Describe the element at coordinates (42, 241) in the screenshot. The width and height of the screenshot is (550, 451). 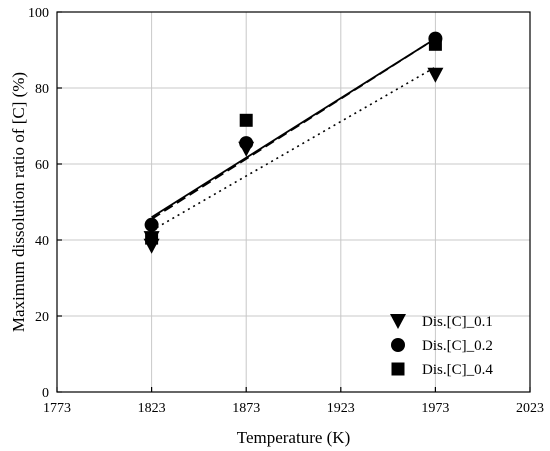
I see `y-tick-label: 40` at that location.